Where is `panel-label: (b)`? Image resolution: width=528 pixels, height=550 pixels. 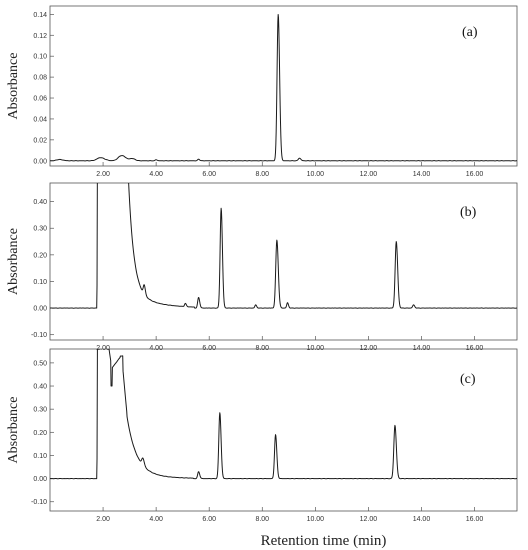
panel-label: (b) is located at coordinates (468, 212).